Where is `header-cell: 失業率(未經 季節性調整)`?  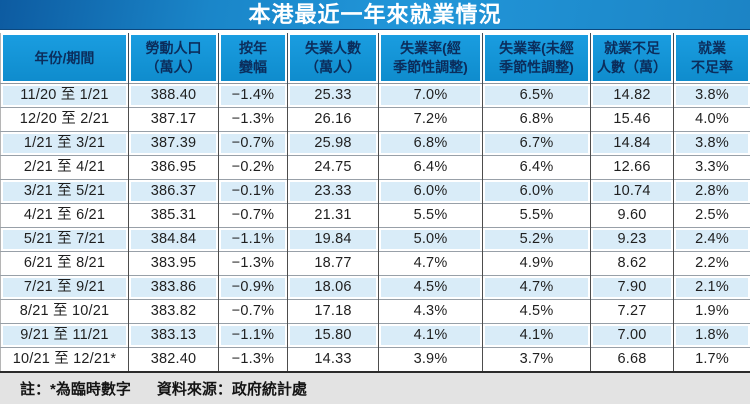
header-cell: 失業率(未經 季節性調整) is located at coordinates (536, 58).